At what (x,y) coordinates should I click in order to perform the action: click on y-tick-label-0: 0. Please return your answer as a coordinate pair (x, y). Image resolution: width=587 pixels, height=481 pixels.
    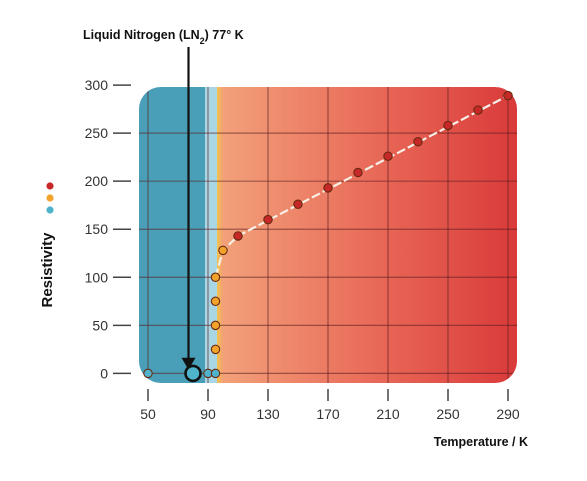
    Looking at the image, I should click on (104, 373).